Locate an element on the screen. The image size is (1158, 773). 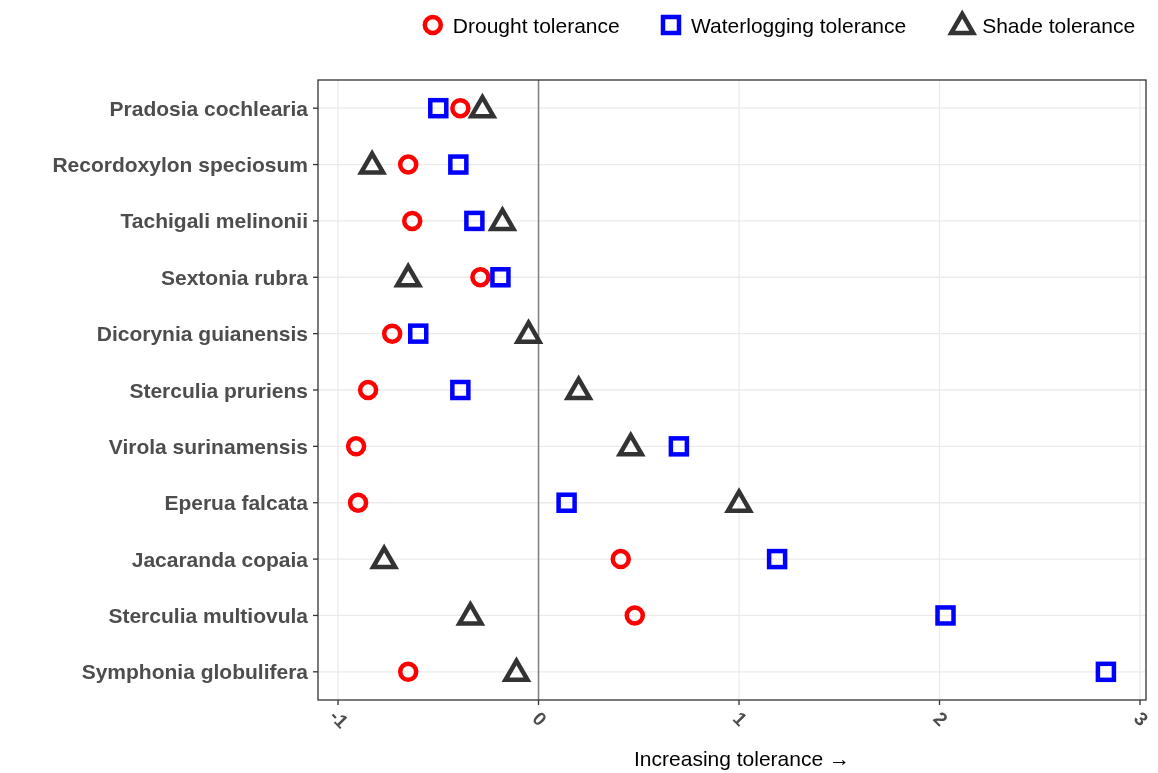
y-tick-label: Virola surinamensis is located at coordinates (208, 446).